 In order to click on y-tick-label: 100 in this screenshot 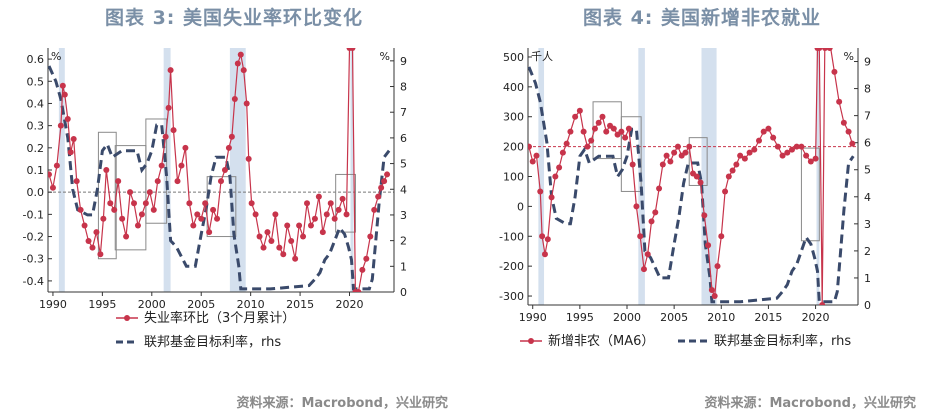, I will do `click(513, 177)`.